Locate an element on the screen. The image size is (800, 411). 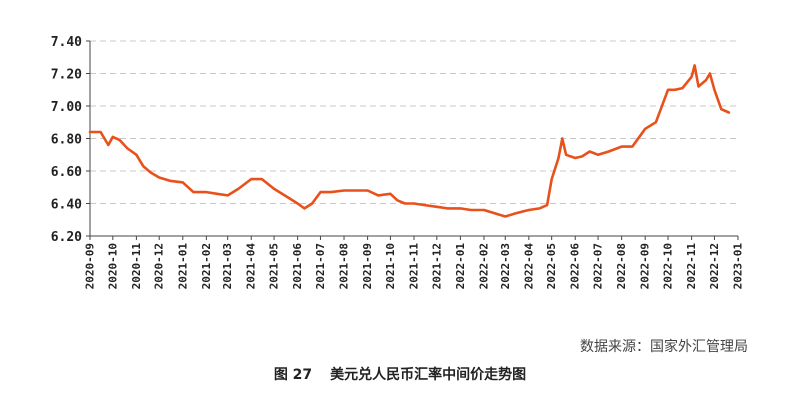
x-tick-label: 2021-02 is located at coordinates (206, 266).